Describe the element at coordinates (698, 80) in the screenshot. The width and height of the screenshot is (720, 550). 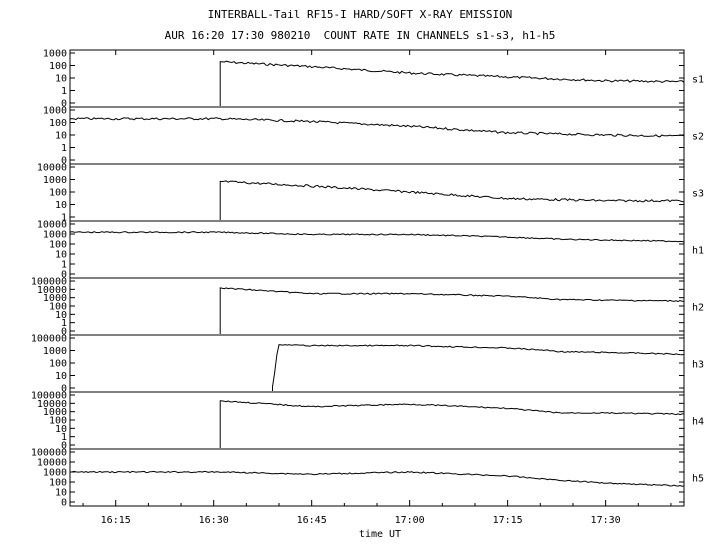
I see `panel-label: s1` at that location.